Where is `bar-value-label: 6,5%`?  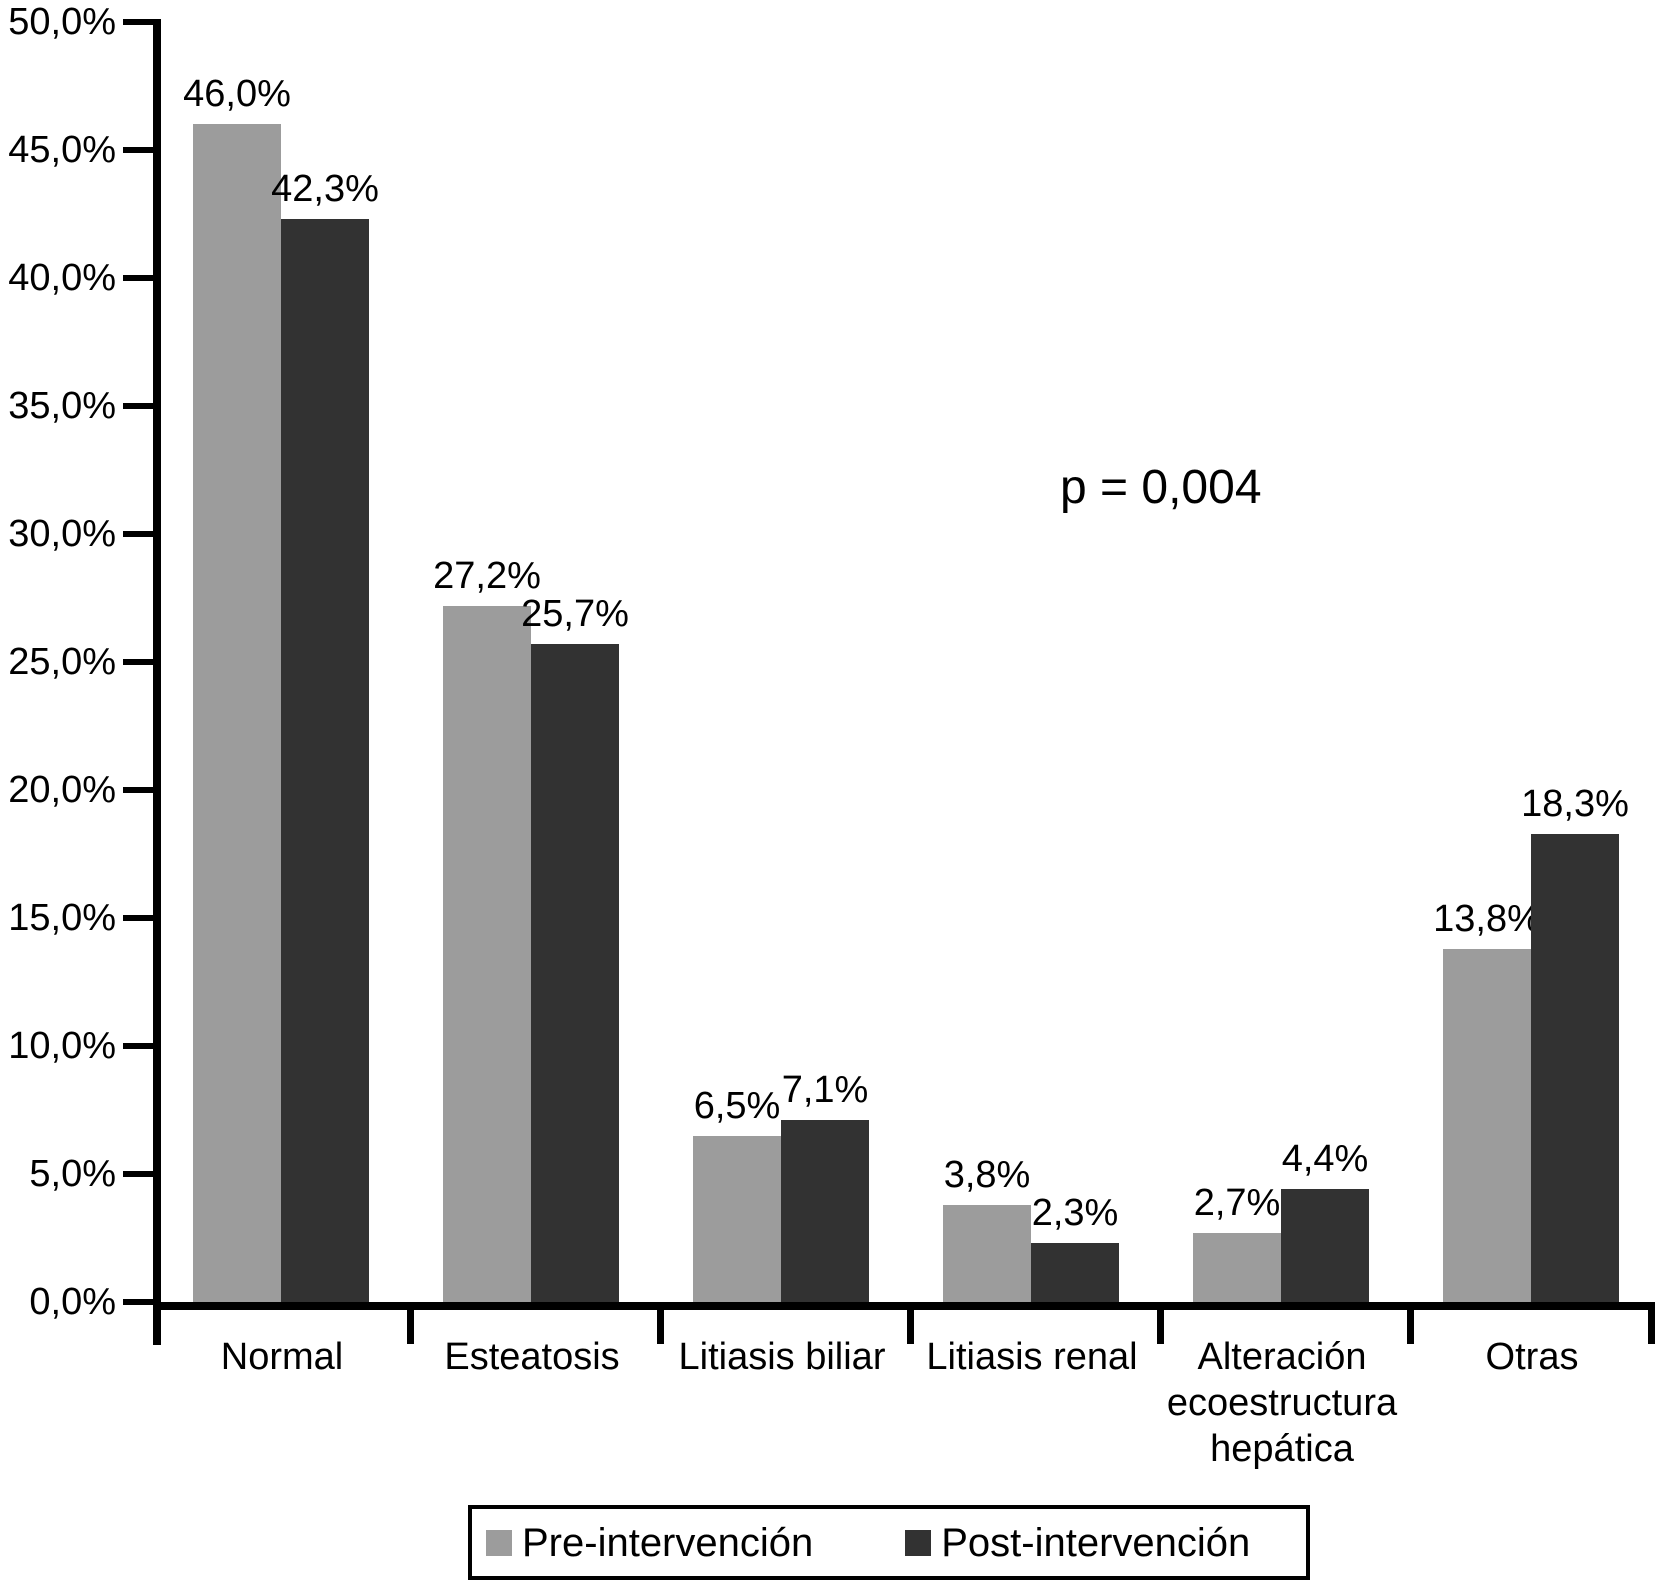 bar-value-label: 6,5% is located at coordinates (737, 1106).